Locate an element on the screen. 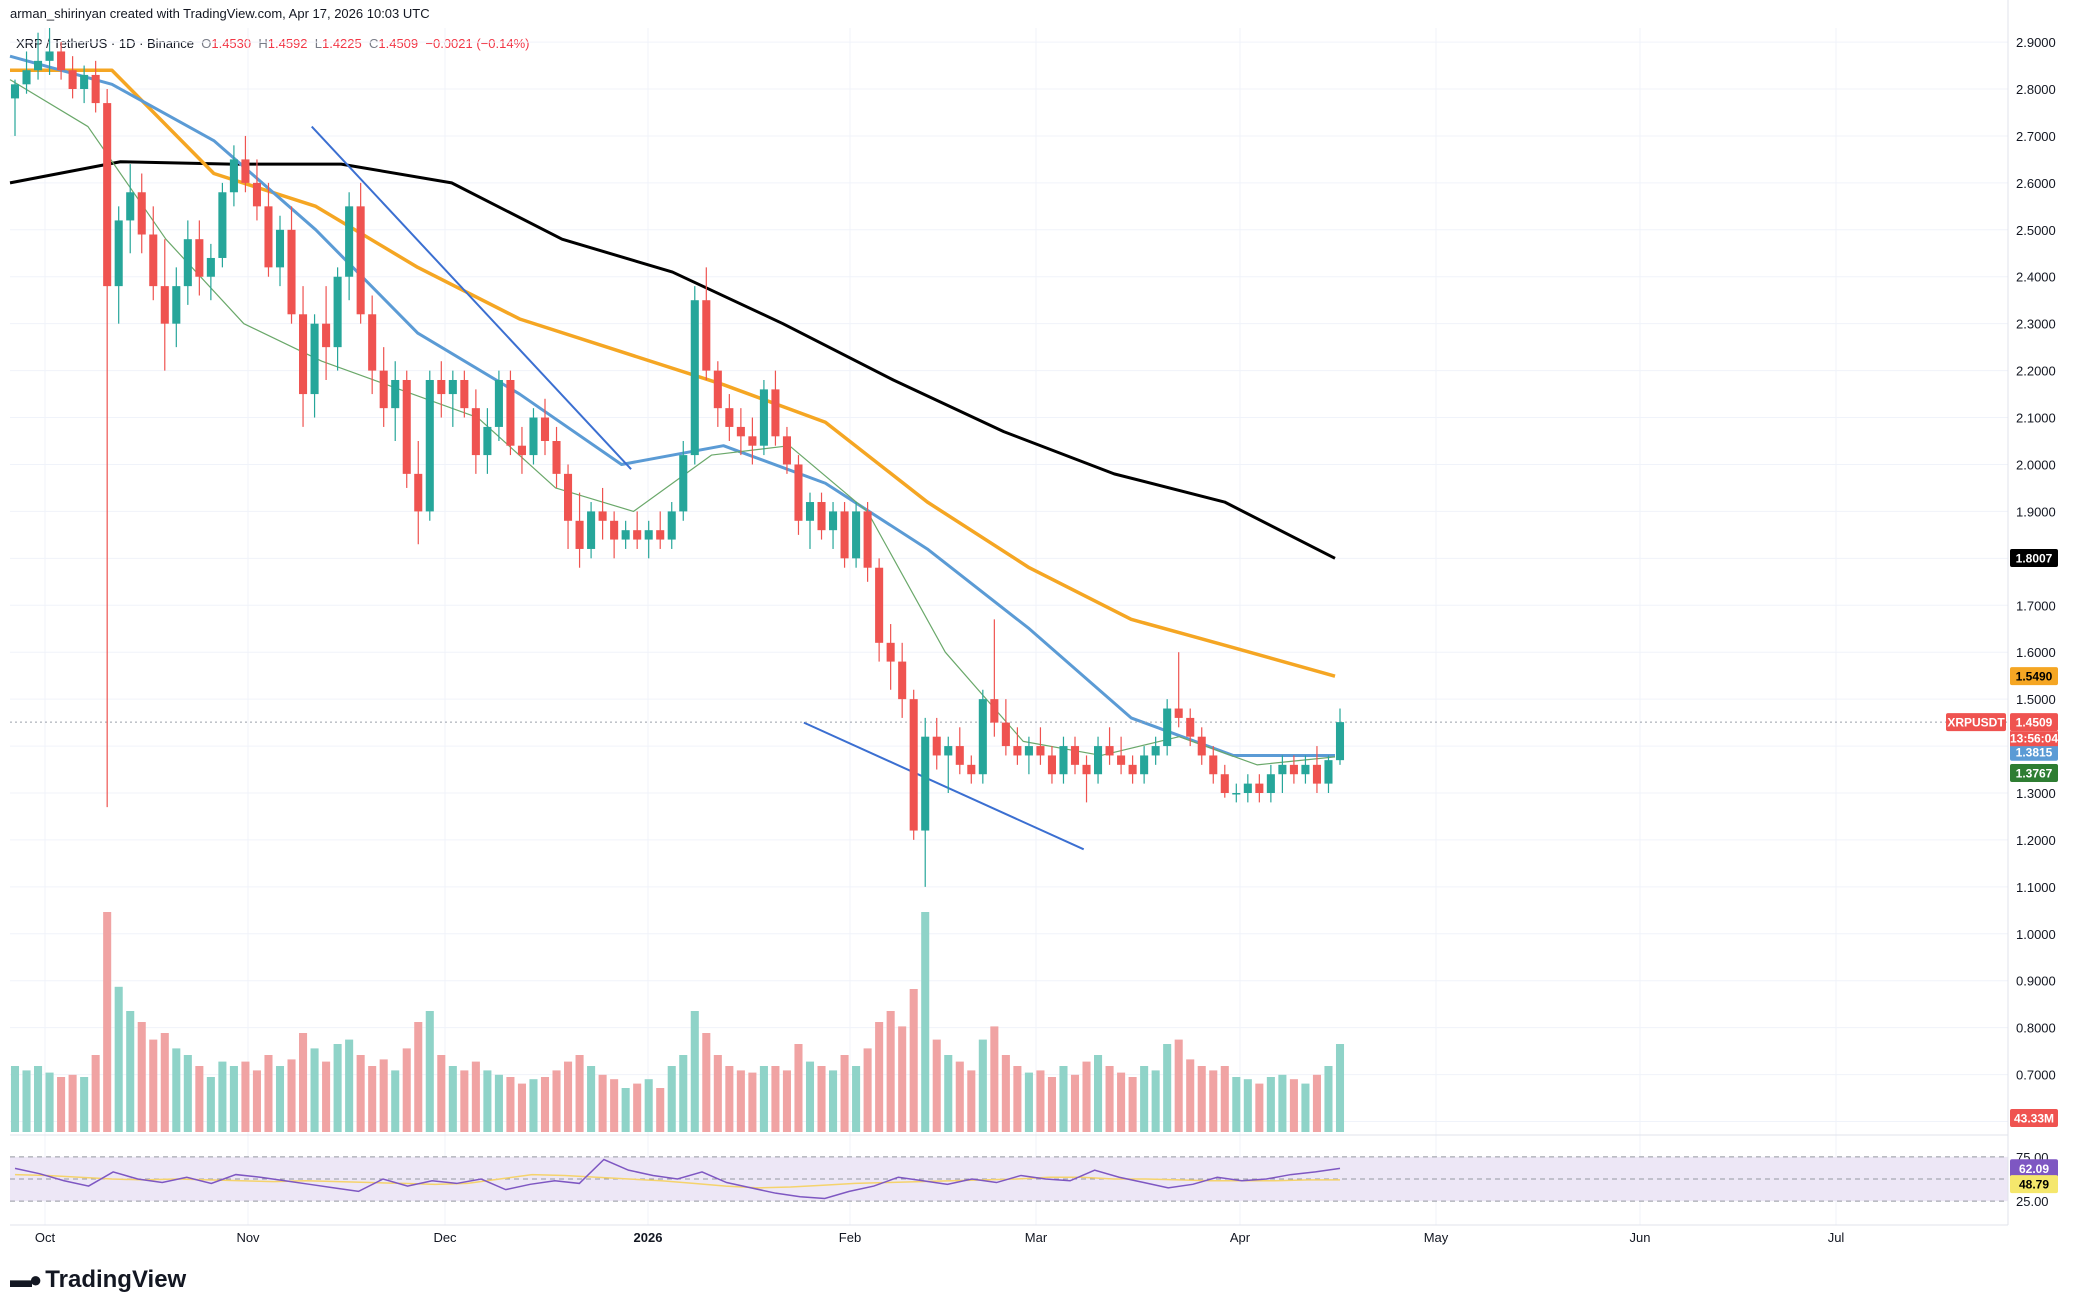 This screenshot has width=2078, height=1311. high-value: 1.4592 is located at coordinates (287, 43).